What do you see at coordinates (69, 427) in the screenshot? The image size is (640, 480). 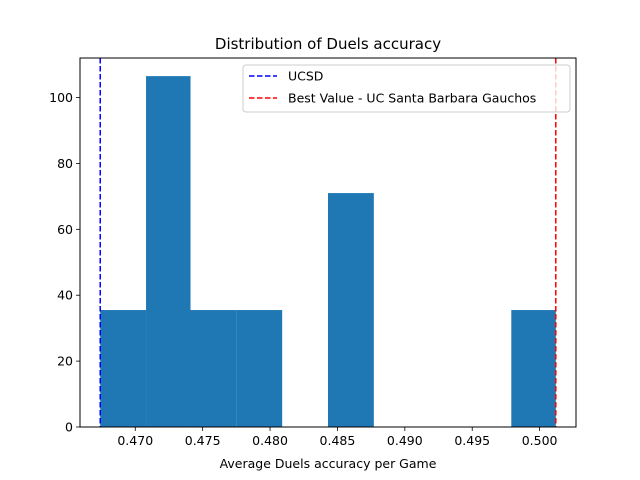 I see `y-tick-label: 0` at bounding box center [69, 427].